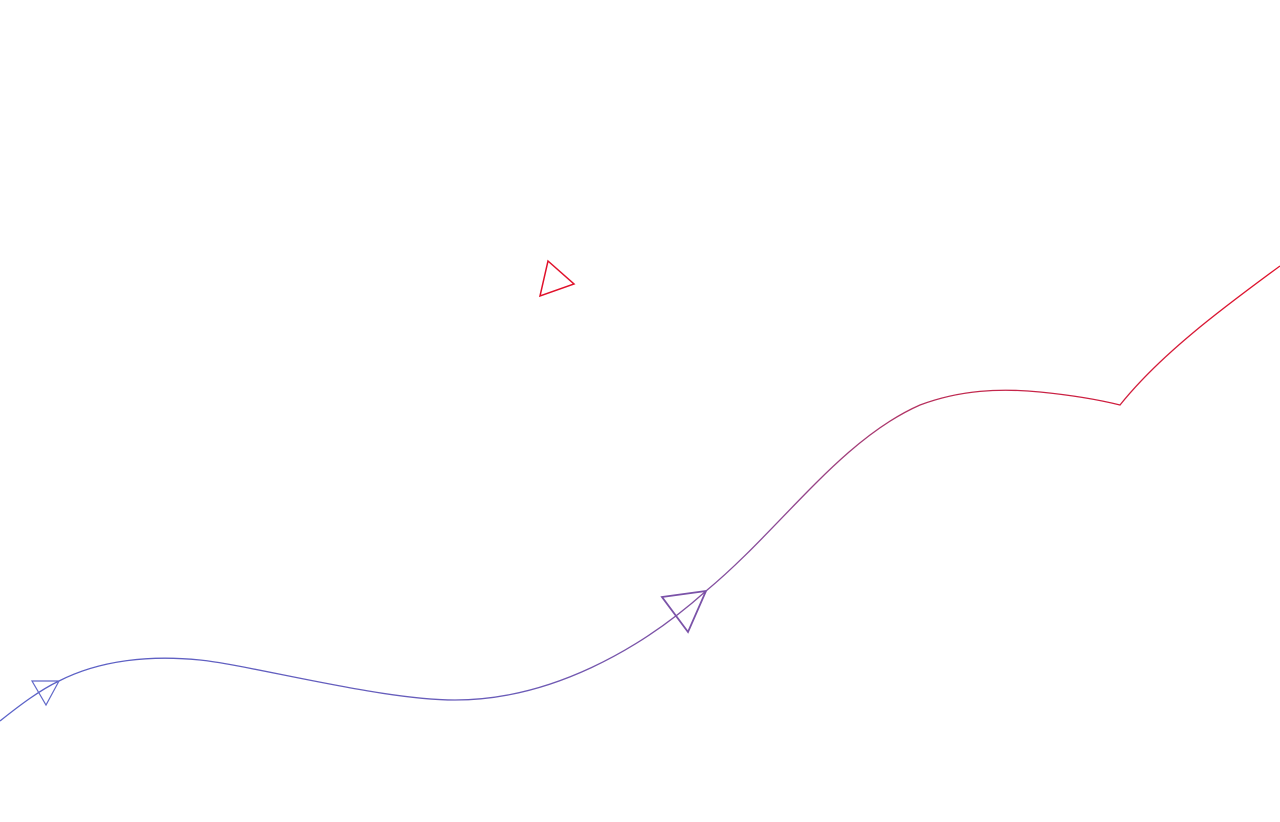 This screenshot has width=1280, height=822. I want to click on paper-plane-blue, so click(45, 693).